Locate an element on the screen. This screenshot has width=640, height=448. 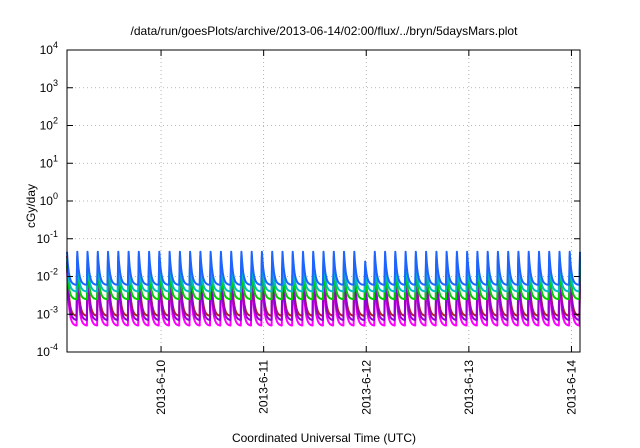
y-axis-label: cGy/day is located at coordinates (31, 206).